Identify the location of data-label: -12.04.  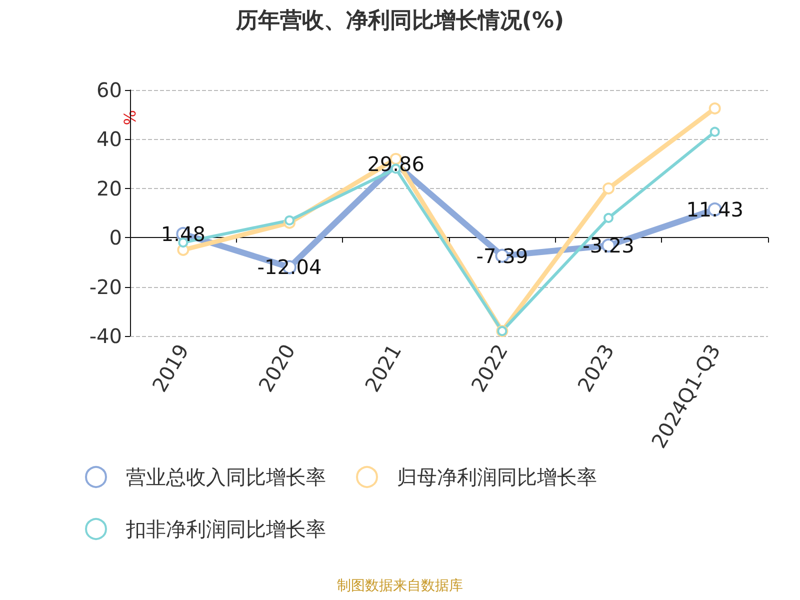
(289, 267).